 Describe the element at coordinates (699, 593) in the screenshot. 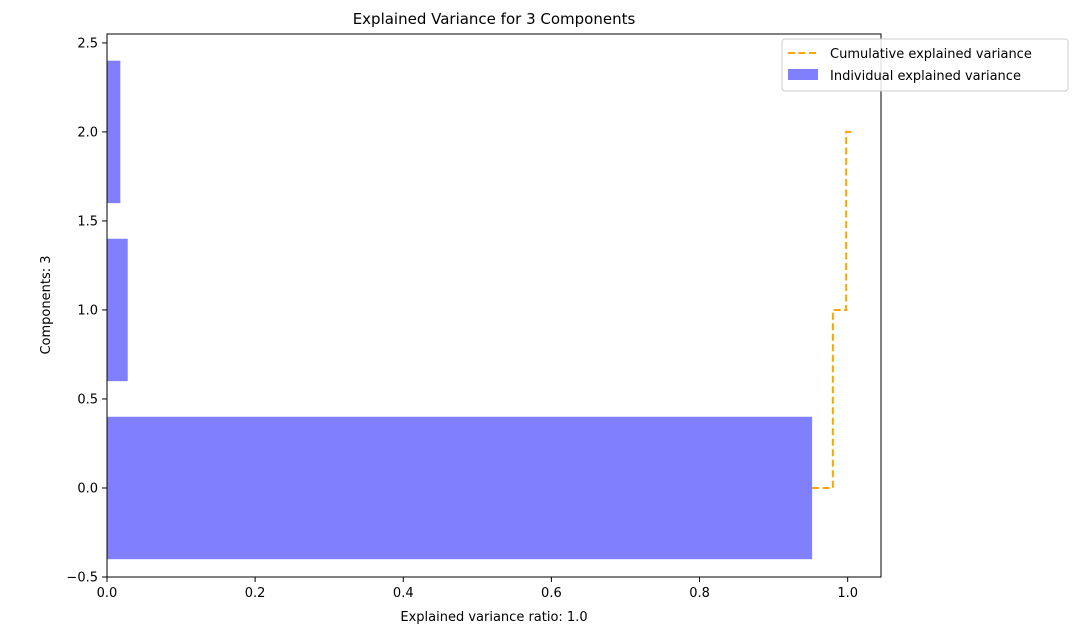

I see `x-tick-label: 0.8` at that location.